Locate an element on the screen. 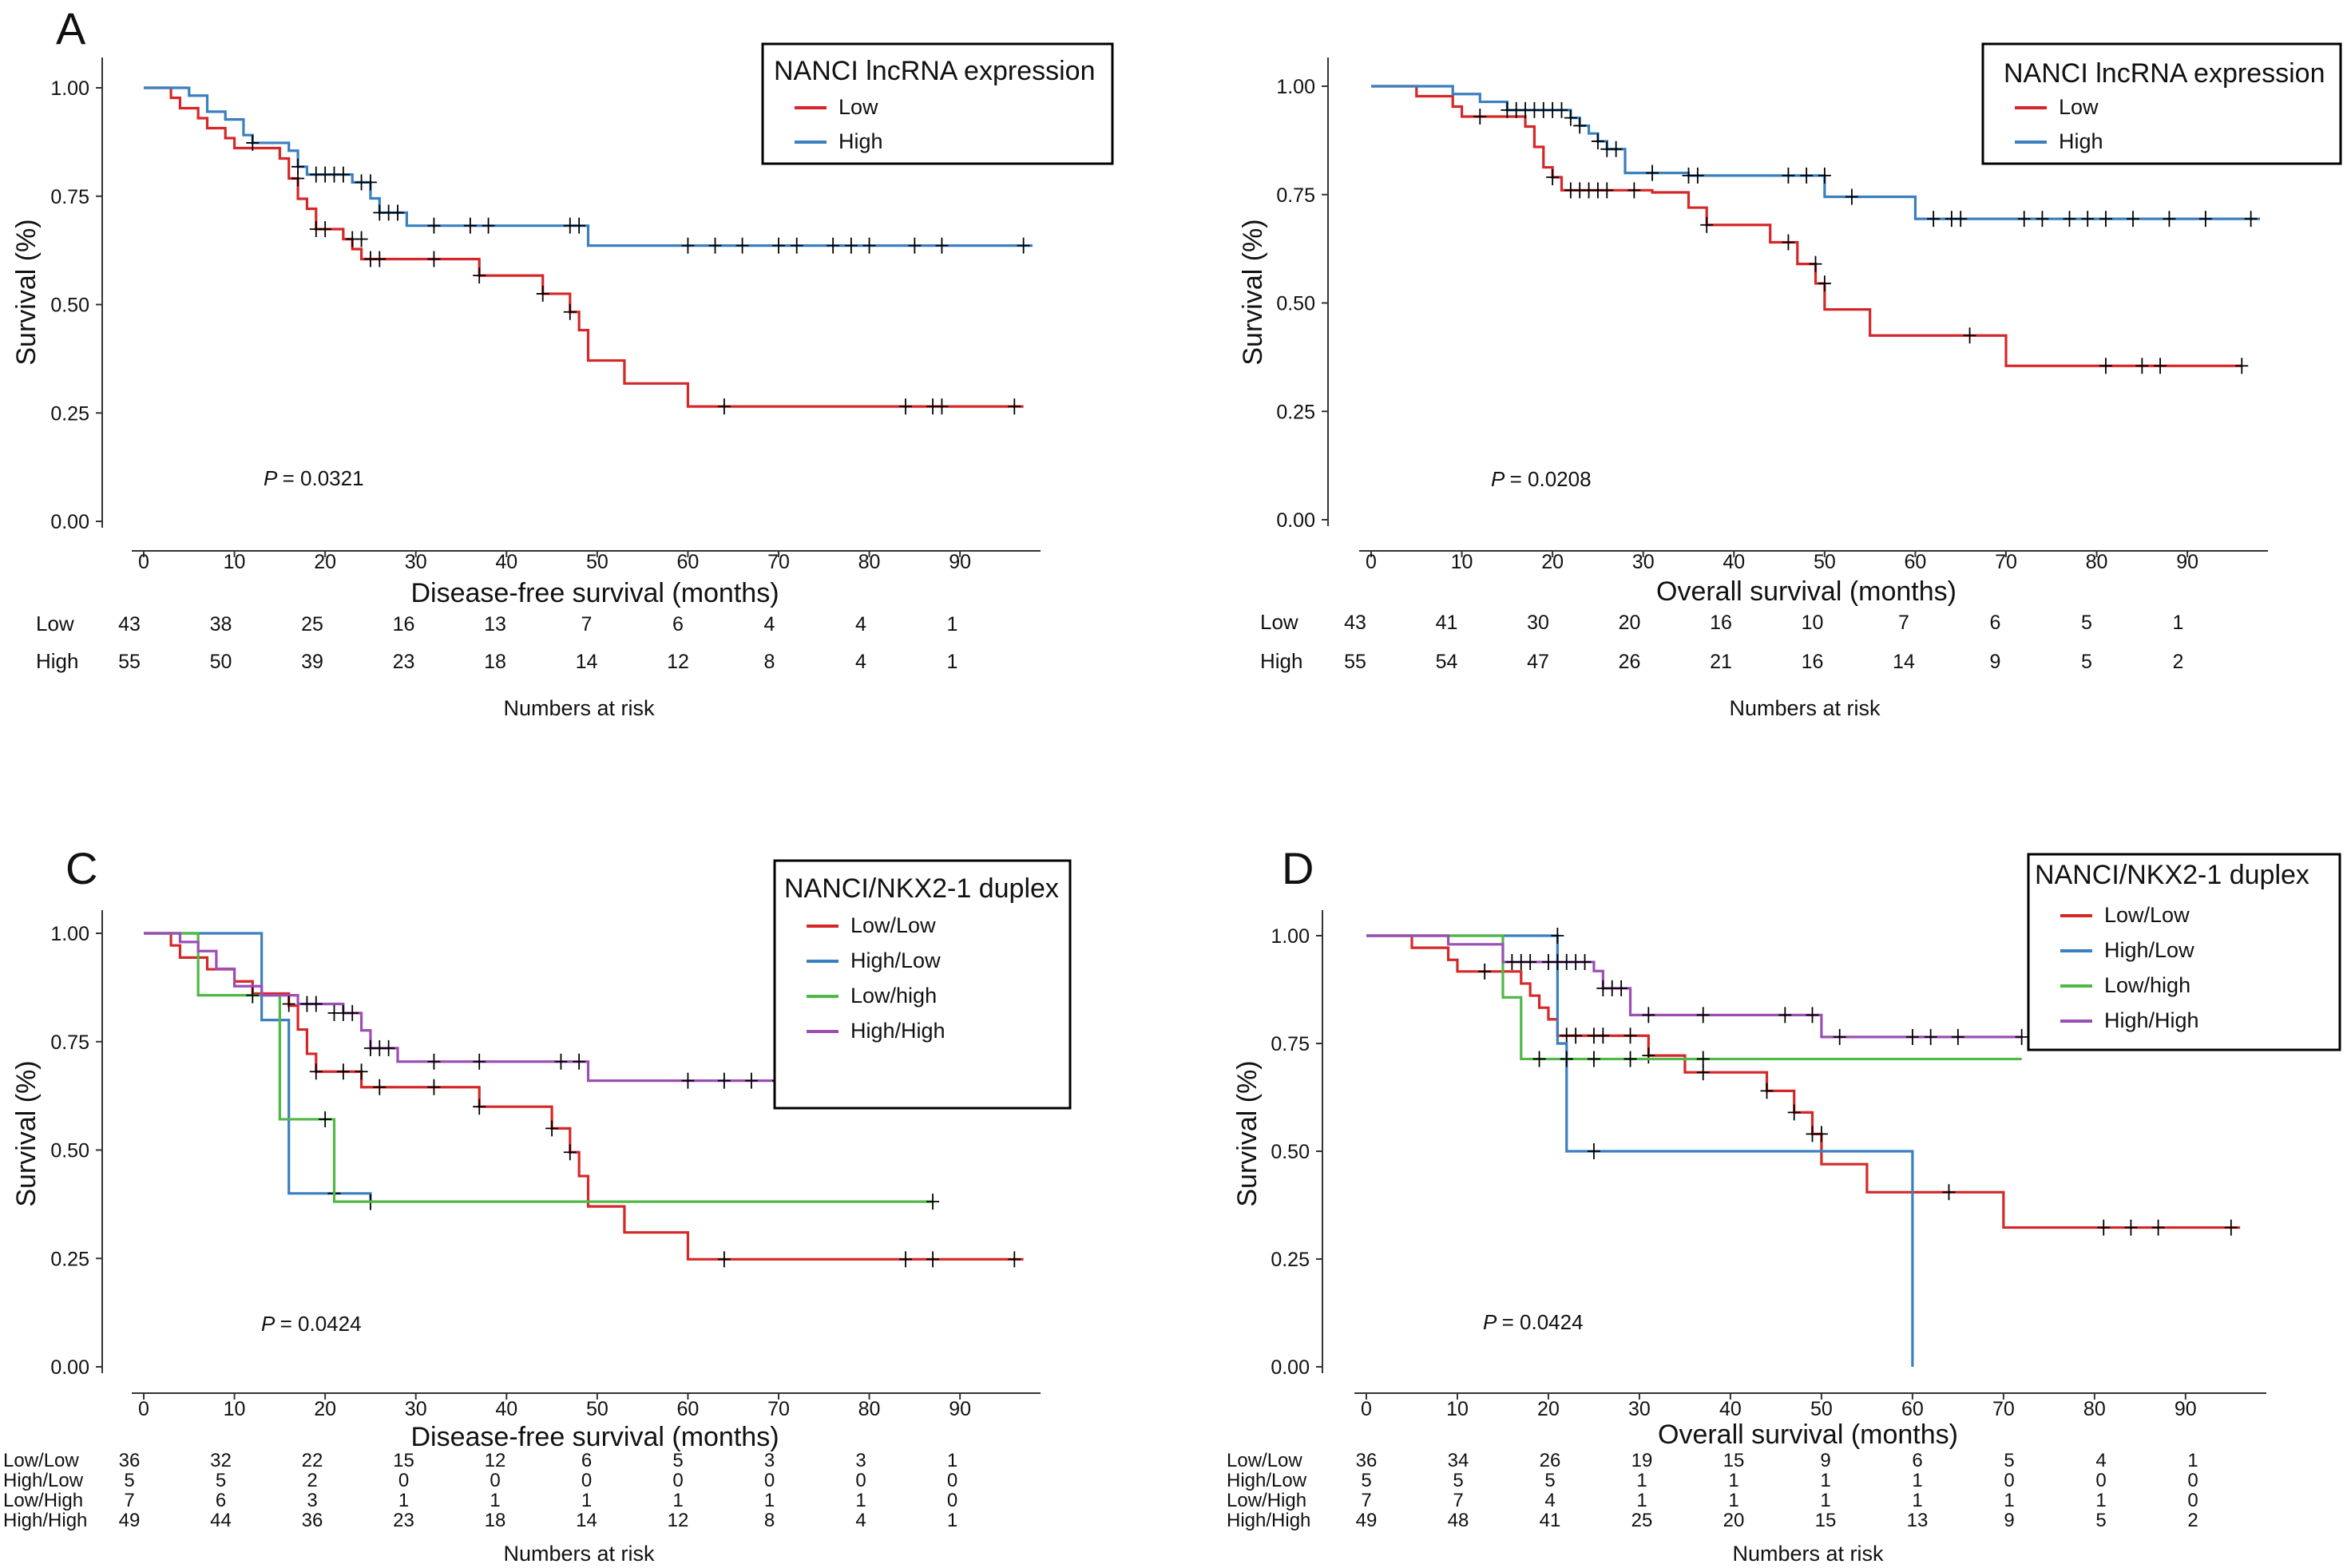 This screenshot has height=1568, width=2347. panel-b-risk-value: 6 is located at coordinates (1996, 623).